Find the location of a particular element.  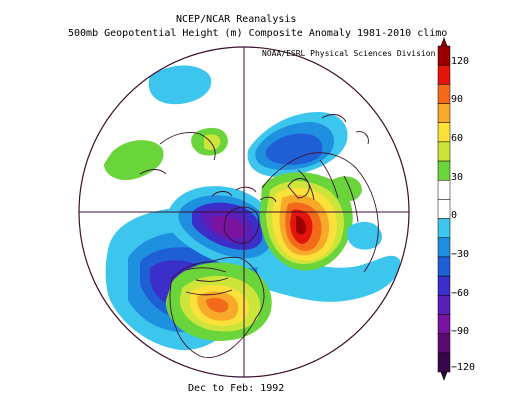

colorbar-label-0: 0 is located at coordinates (454, 215).